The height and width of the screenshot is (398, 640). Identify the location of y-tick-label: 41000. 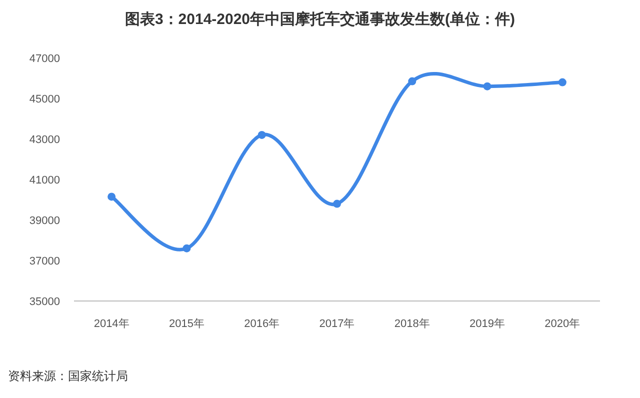
(44, 180).